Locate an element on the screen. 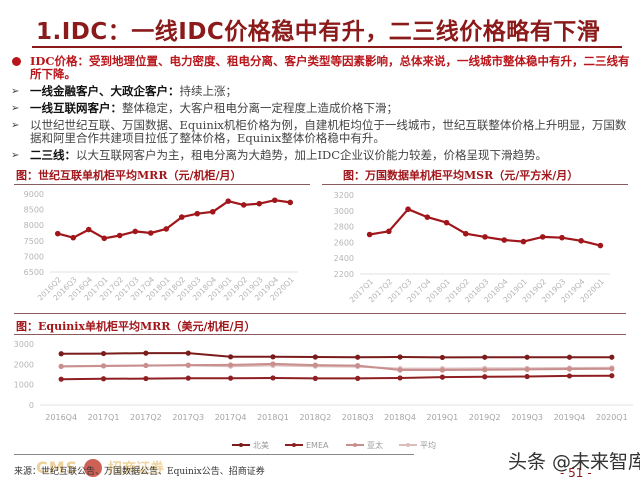 The width and height of the screenshot is (640, 480). x-tick-label: 2018Q1 is located at coordinates (273, 417).